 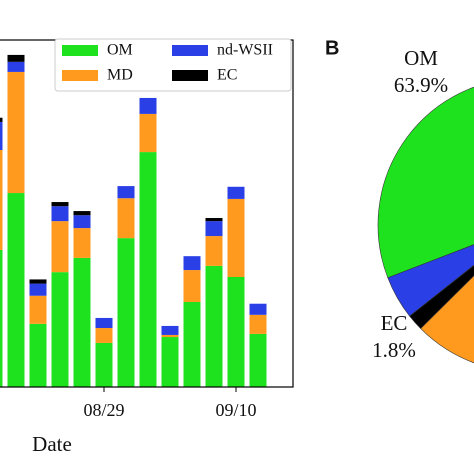 What do you see at coordinates (235, 410) in the screenshot?
I see `x-tick-label: 09/10` at bounding box center [235, 410].